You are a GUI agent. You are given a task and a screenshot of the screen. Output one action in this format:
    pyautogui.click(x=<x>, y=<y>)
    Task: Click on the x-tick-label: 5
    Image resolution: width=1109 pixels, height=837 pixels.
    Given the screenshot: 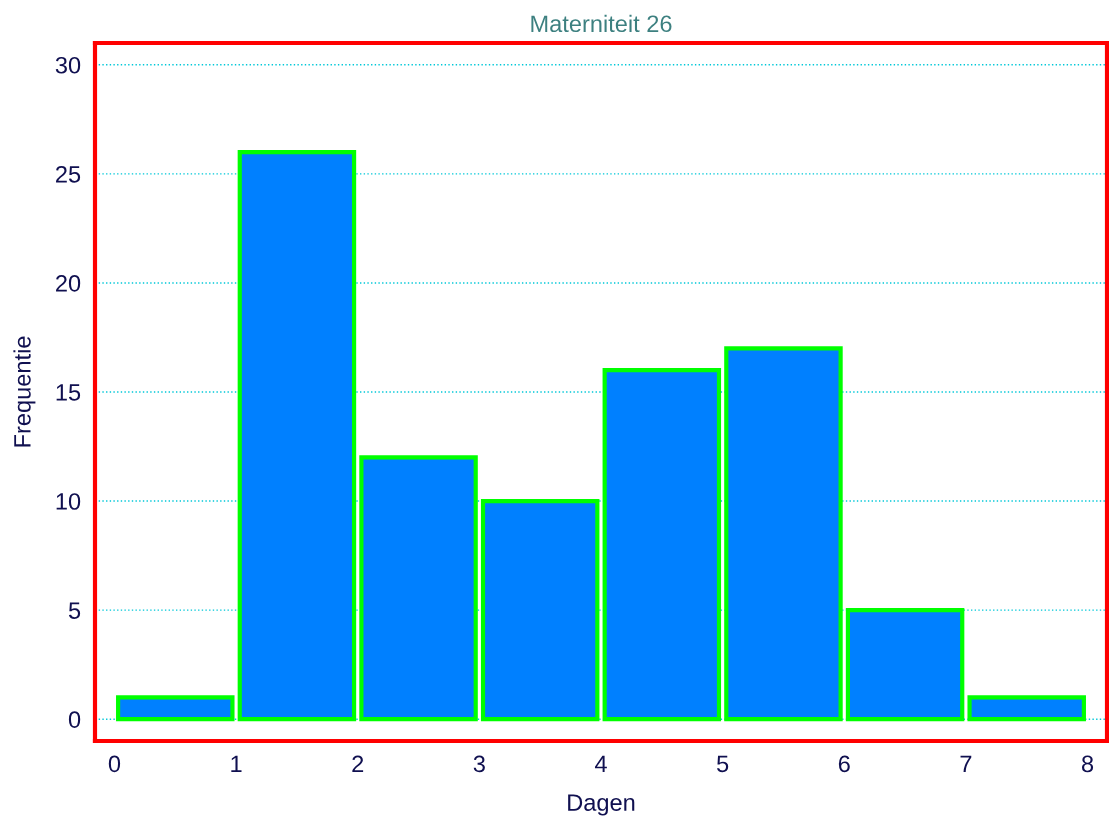 What is the action you would take?
    pyautogui.click(x=723, y=764)
    